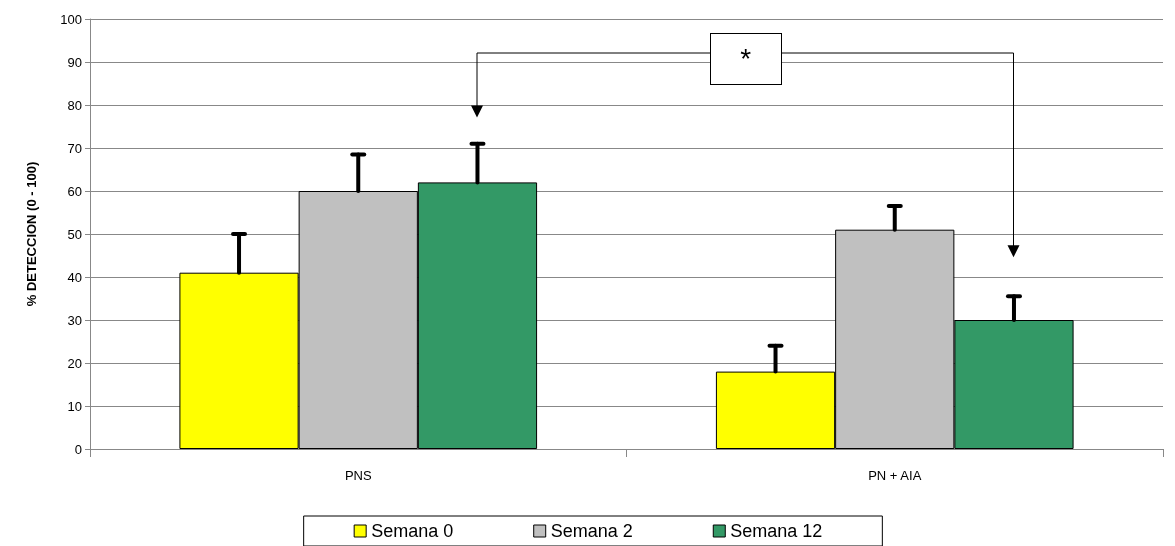 The height and width of the screenshot is (546, 1175). Describe the element at coordinates (895, 475) in the screenshot. I see `x-tick-label: PN + AIA` at that location.